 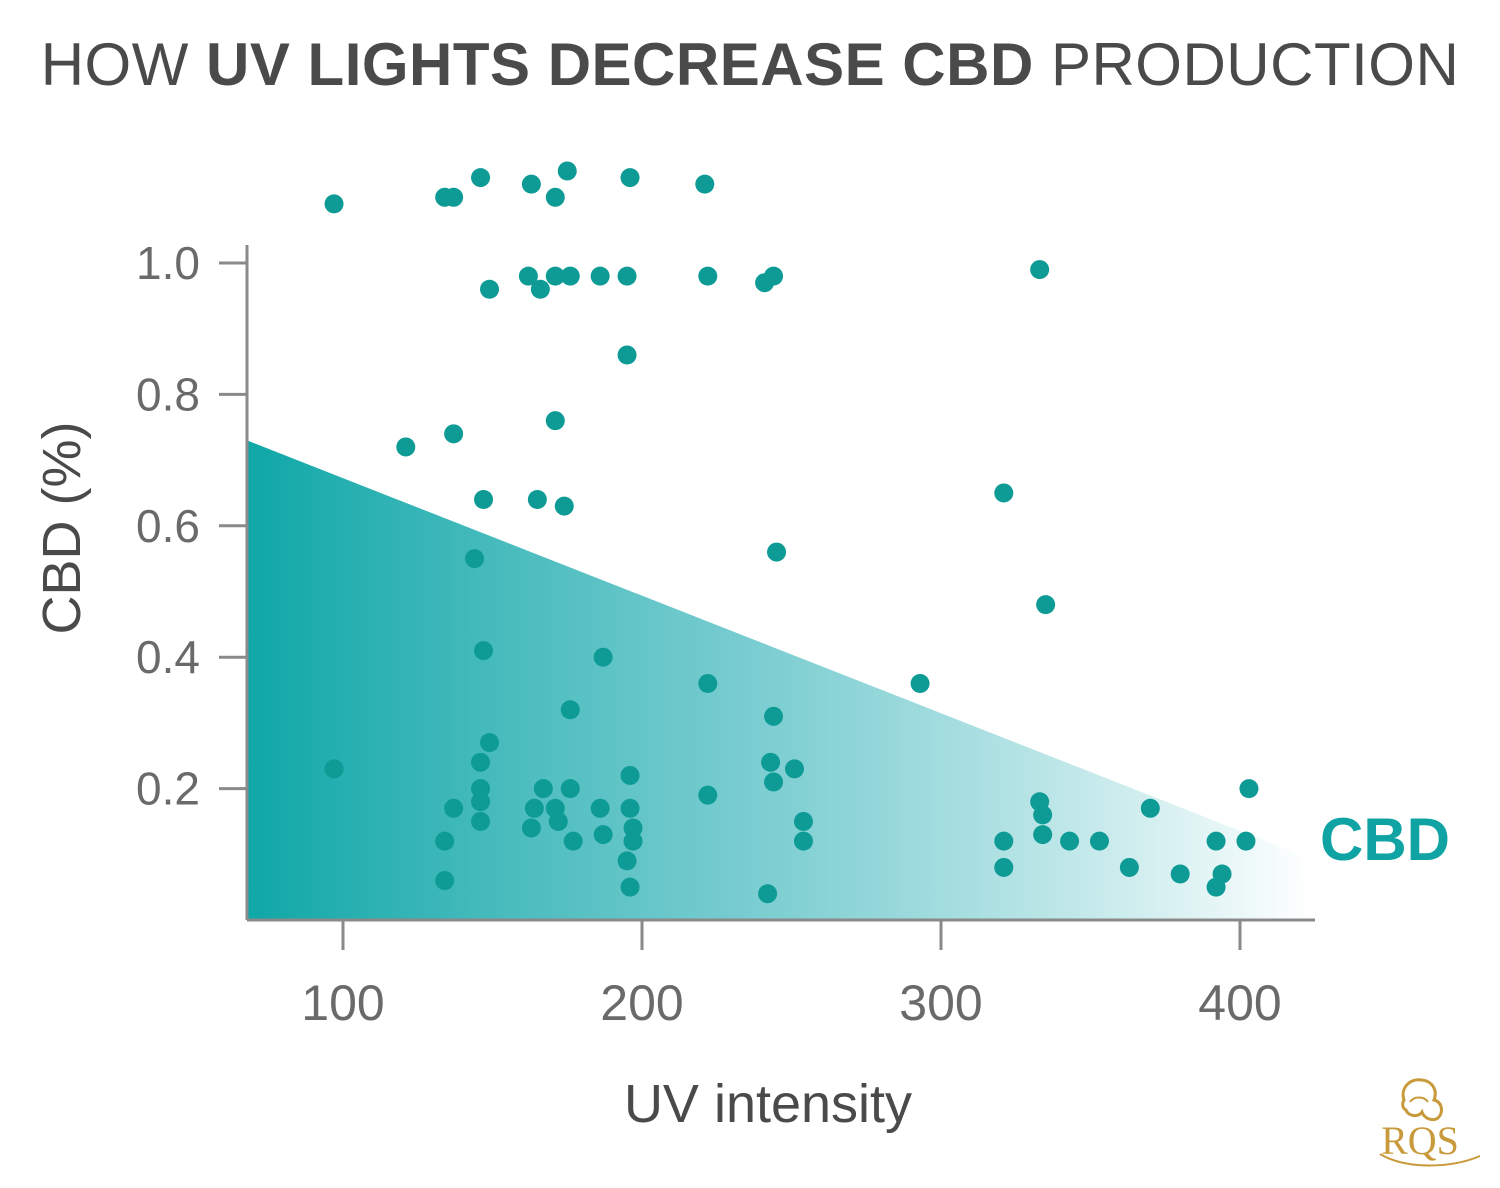 I want to click on y-tick-label: 1.0, so click(x=168, y=263).